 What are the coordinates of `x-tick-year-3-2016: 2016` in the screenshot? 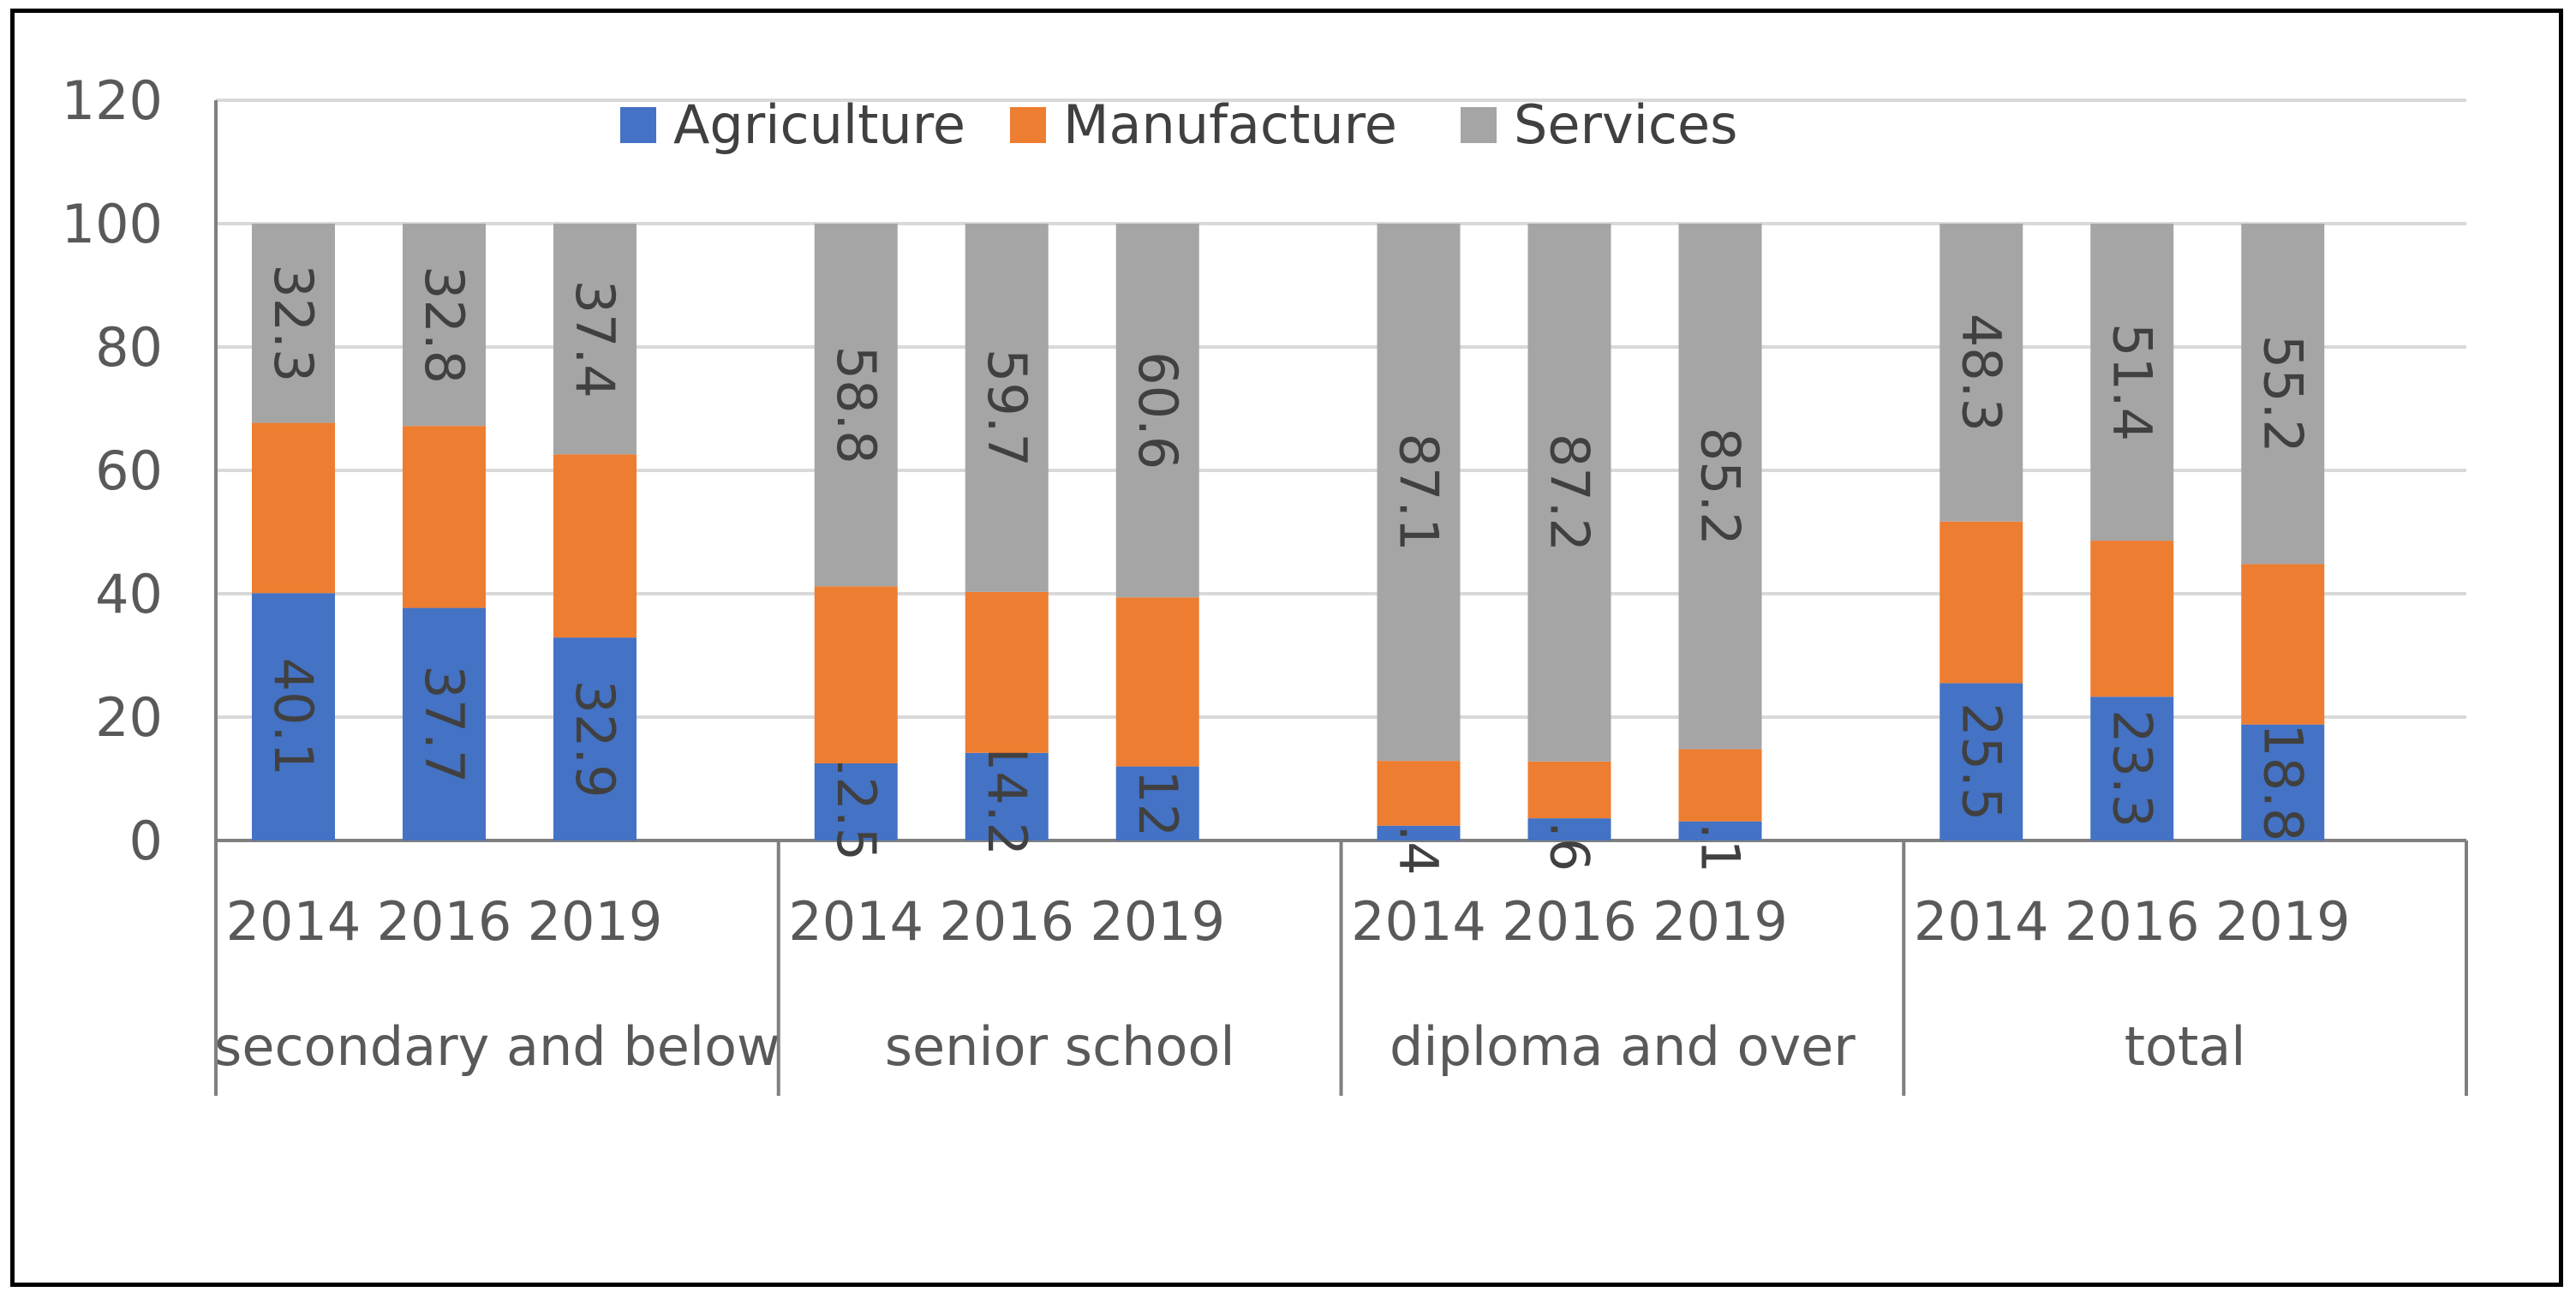 It's located at (2132, 921).